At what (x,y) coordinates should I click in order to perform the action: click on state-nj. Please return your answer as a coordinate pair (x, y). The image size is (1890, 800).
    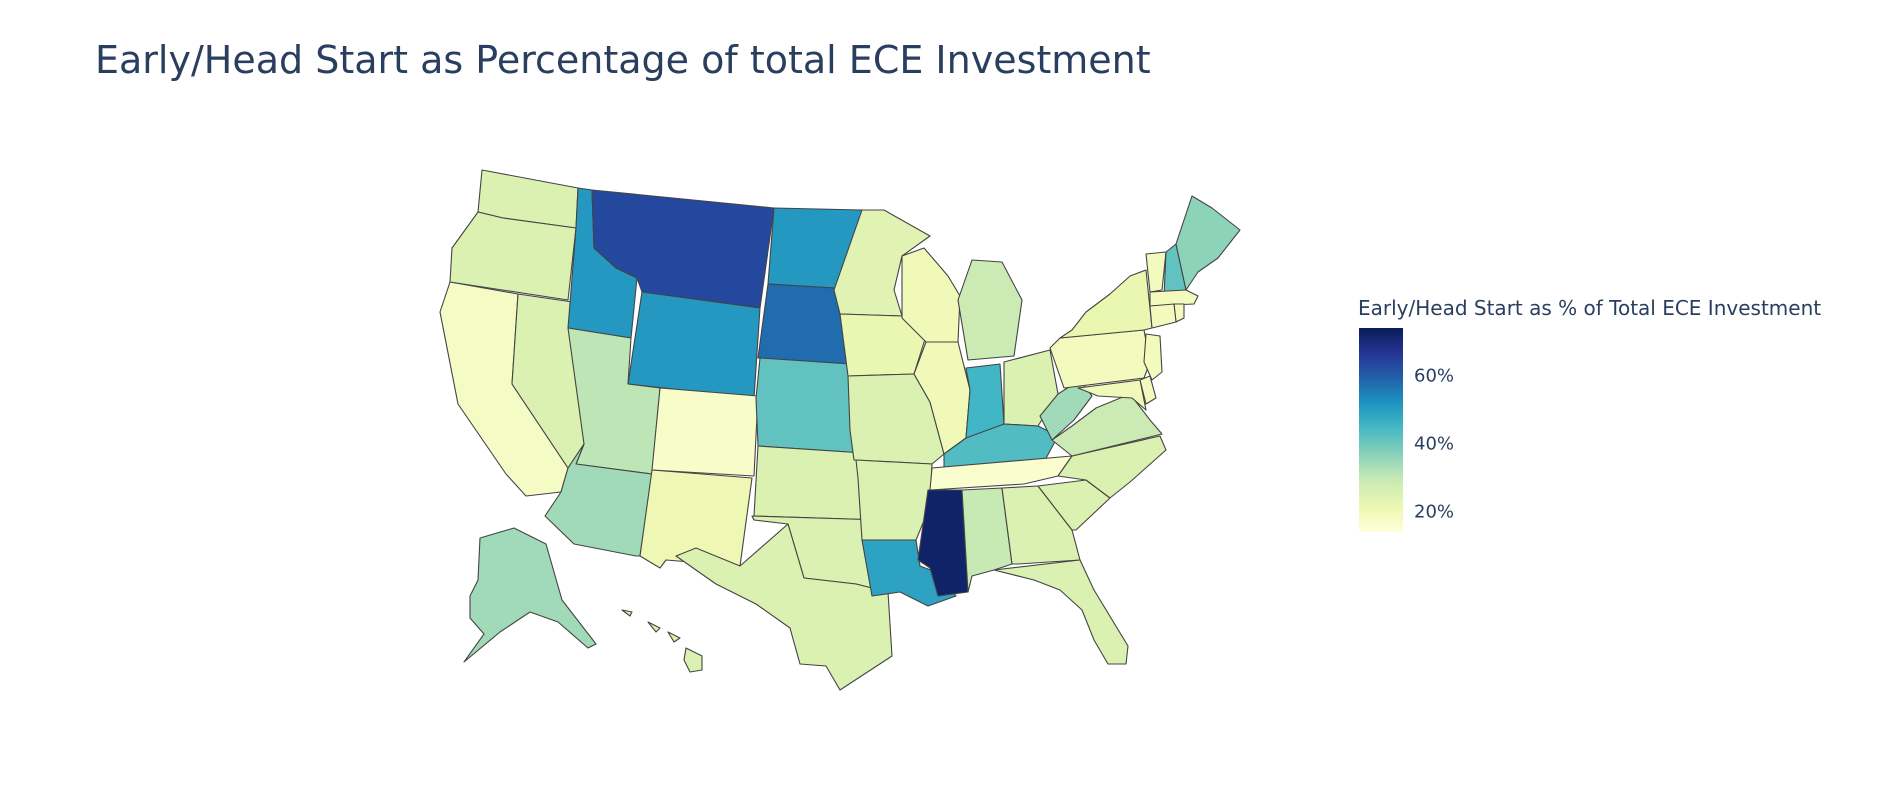
    Looking at the image, I should click on (1153, 357).